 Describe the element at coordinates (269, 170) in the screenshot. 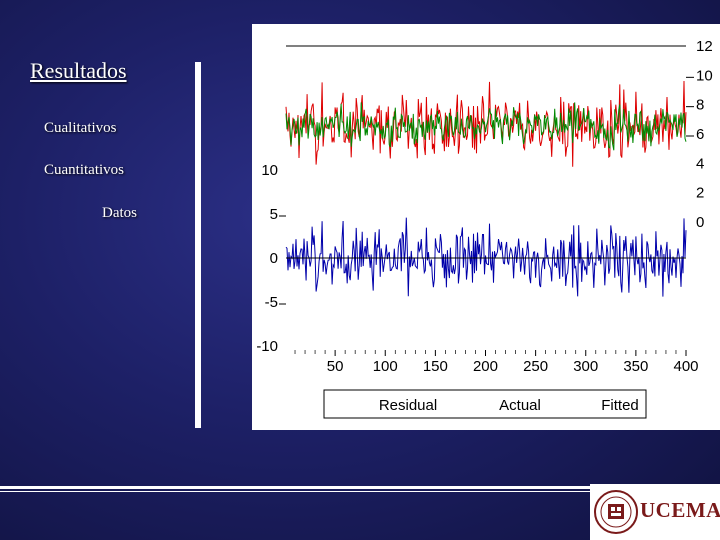

I see `left-tick-label-0: 10` at that location.